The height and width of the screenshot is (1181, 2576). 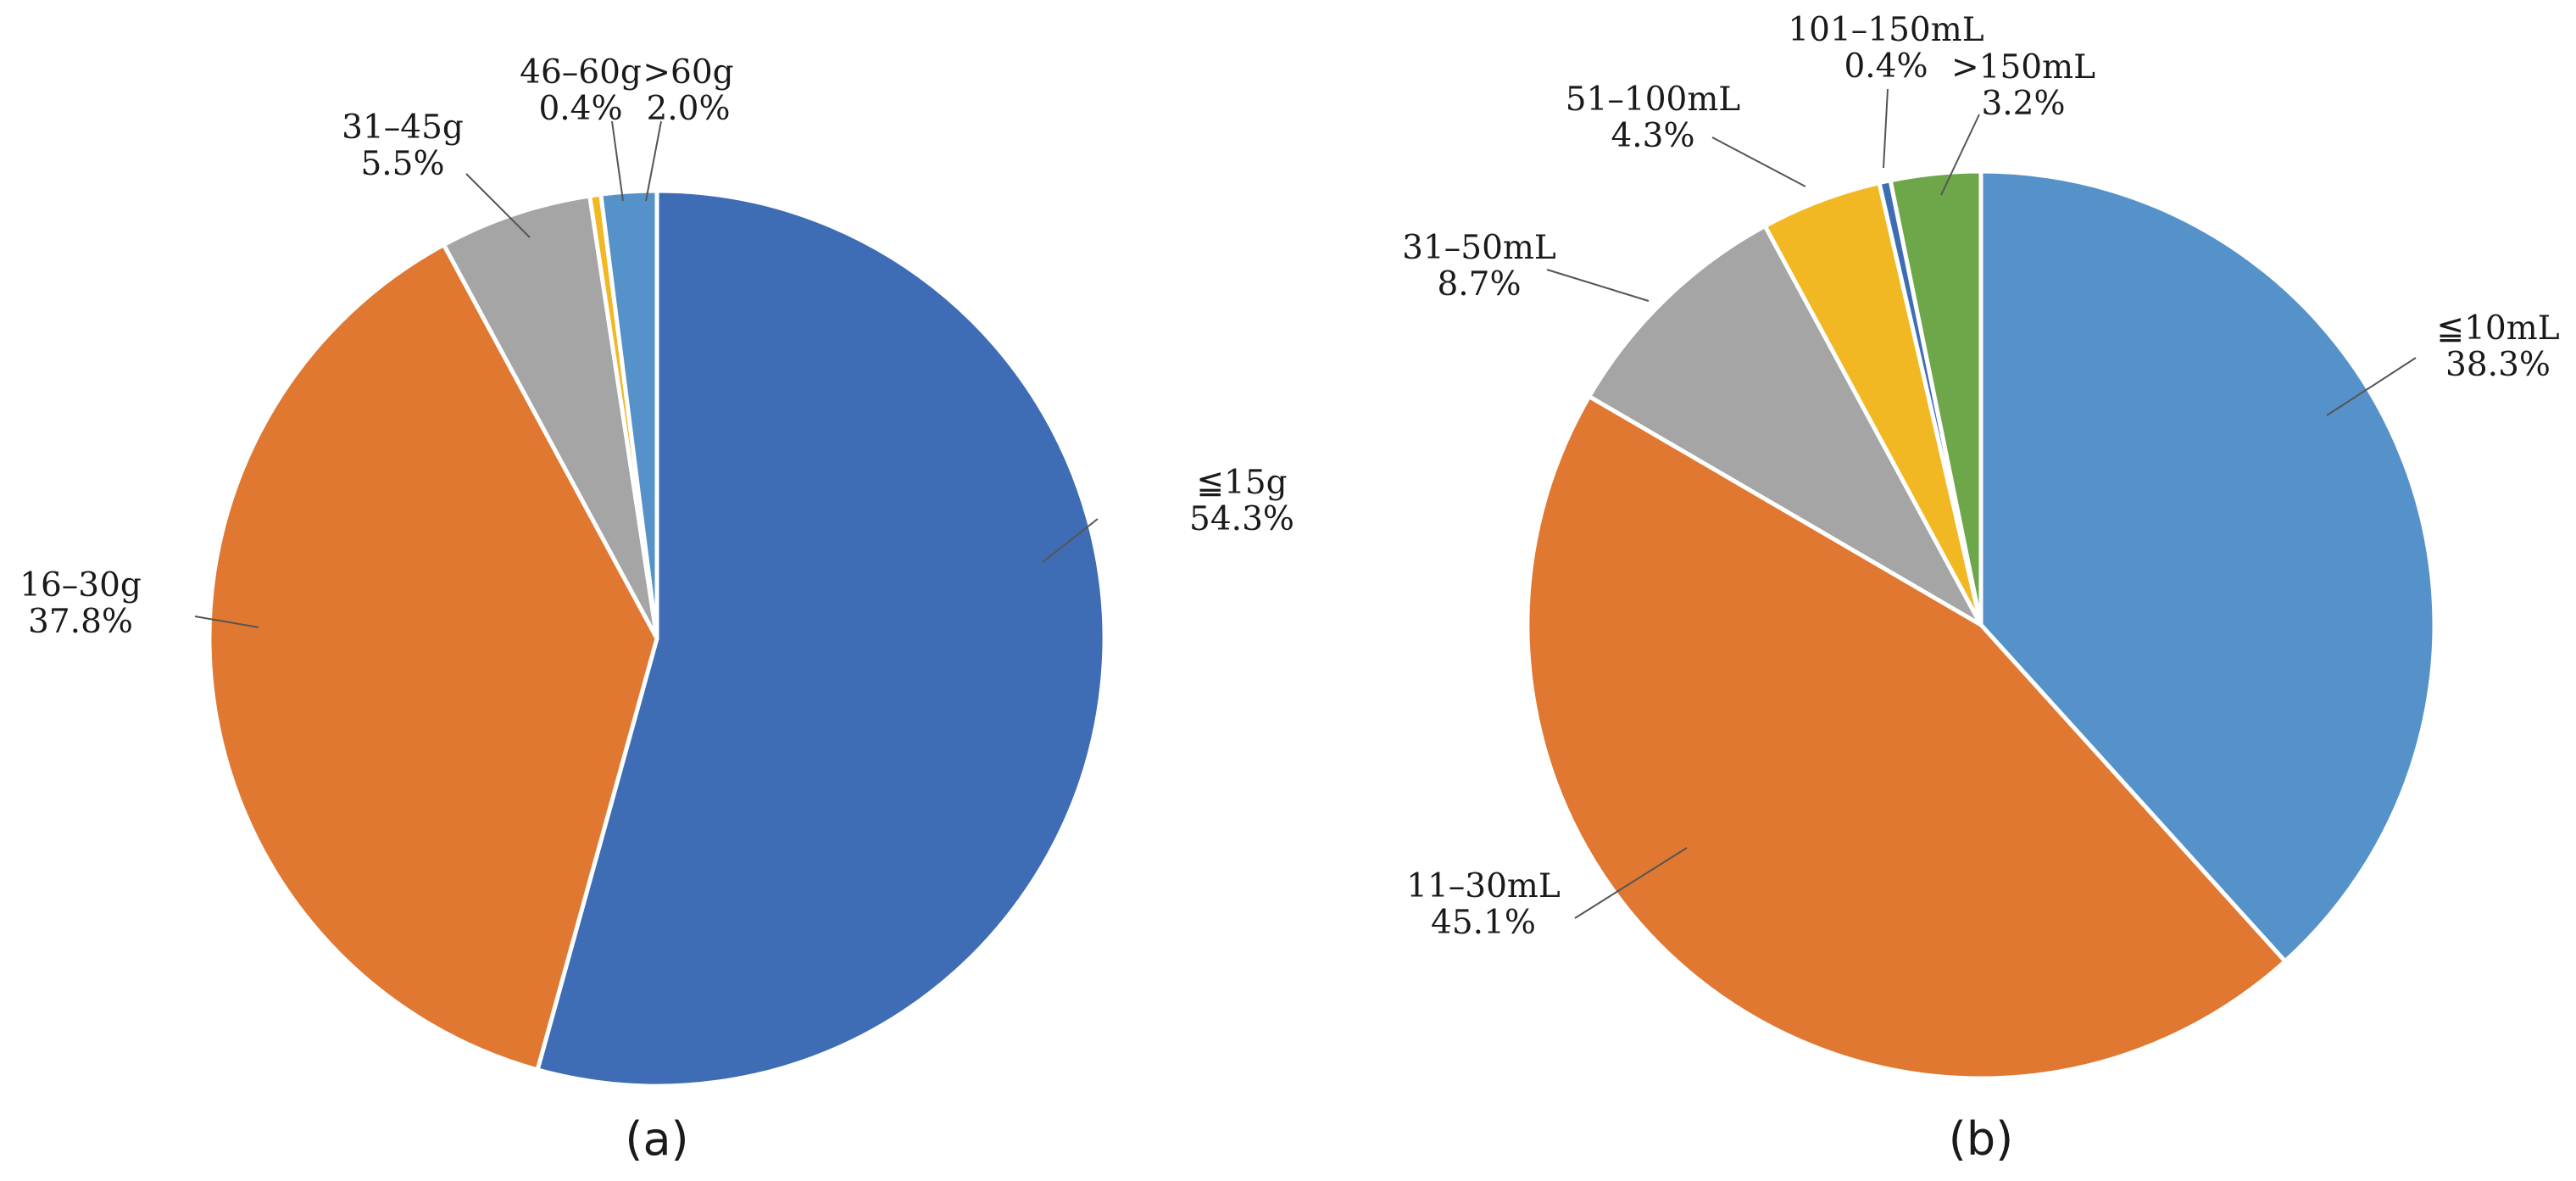 What do you see at coordinates (80, 622) in the screenshot?
I see `pie-a-percent-16-30g: 37.8%` at bounding box center [80, 622].